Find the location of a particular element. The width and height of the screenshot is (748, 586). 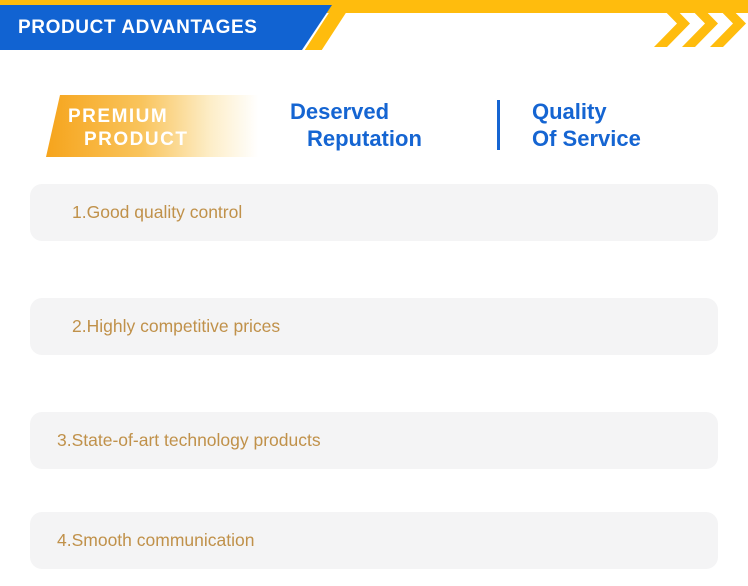

tab-premium-product: PREMIUM PRODUCT is located at coordinates (152, 126).